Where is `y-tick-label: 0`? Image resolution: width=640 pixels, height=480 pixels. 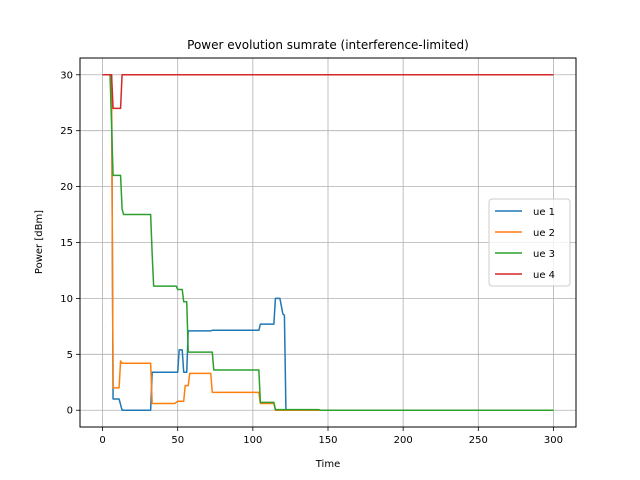
y-tick-label: 0 is located at coordinates (70, 411).